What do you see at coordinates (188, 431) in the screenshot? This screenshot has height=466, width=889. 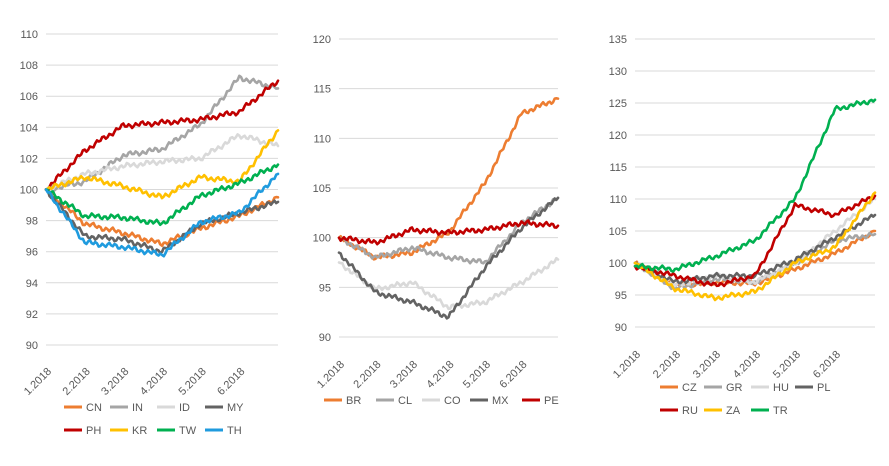 I see `legend-label-tw: TW` at bounding box center [188, 431].